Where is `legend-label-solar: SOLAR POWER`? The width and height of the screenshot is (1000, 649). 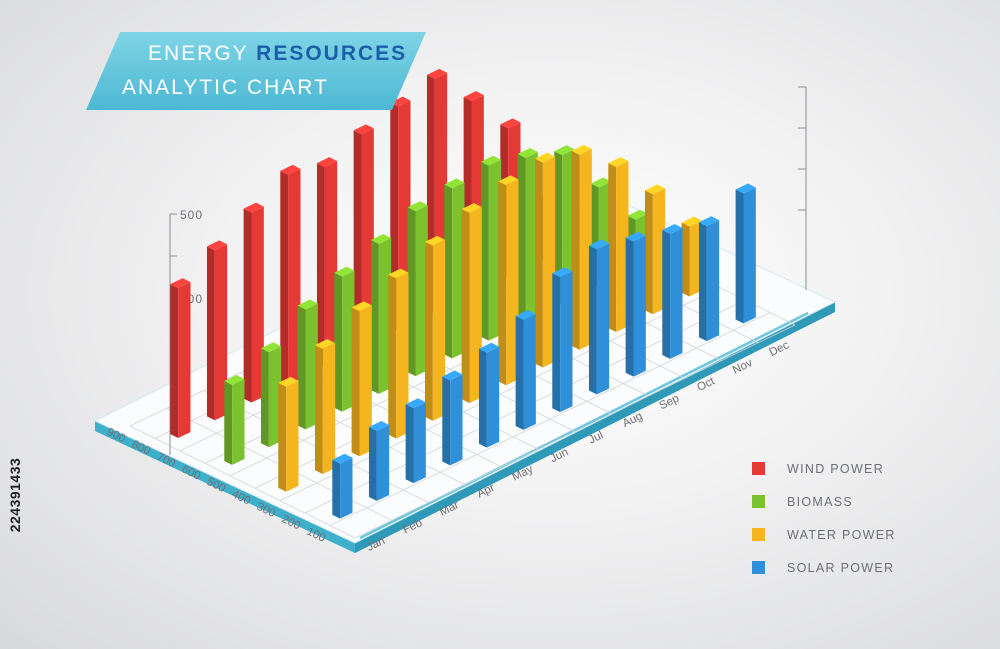 legend-label-solar: SOLAR POWER is located at coordinates (841, 567).